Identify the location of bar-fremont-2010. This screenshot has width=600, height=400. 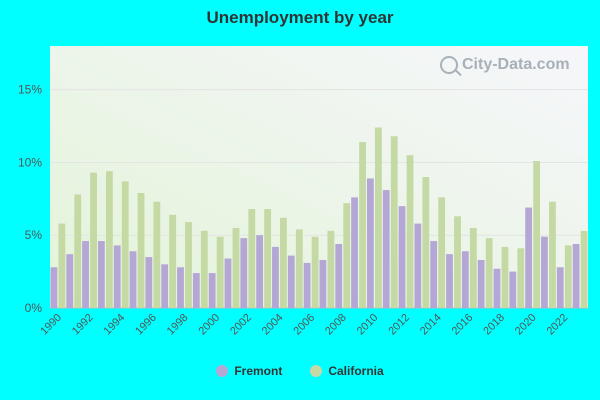
(370, 243).